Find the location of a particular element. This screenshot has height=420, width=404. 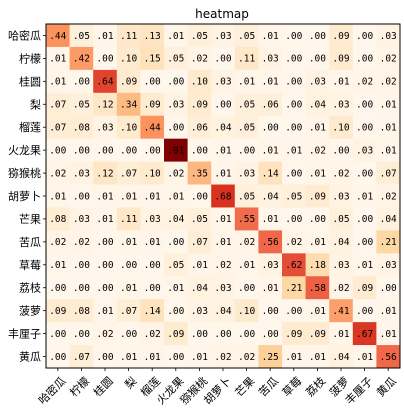

heatmap-cell-value: .62 is located at coordinates (293, 265).